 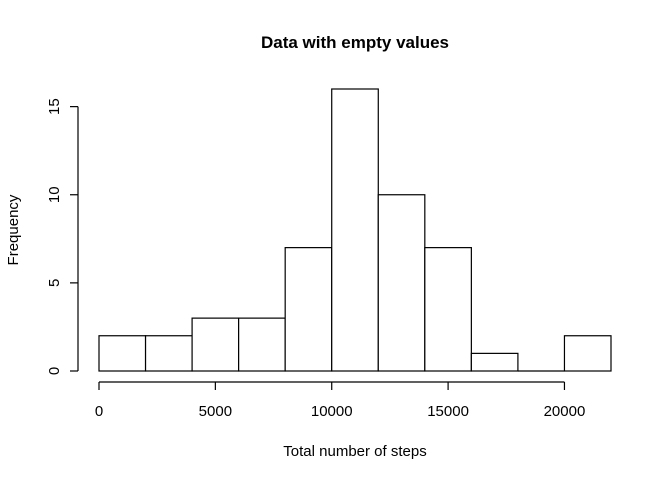 What do you see at coordinates (99, 411) in the screenshot?
I see `x-tick-label: 0` at bounding box center [99, 411].